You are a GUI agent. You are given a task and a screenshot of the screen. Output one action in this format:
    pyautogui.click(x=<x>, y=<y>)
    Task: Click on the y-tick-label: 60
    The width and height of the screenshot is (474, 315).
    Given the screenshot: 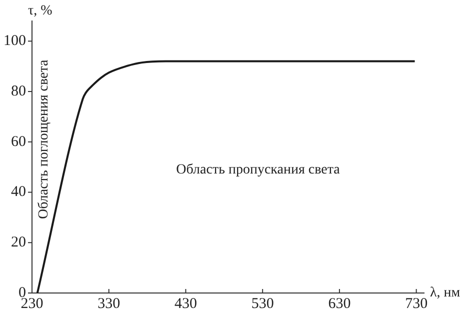 What is the action you would take?
    pyautogui.click(x=18, y=142)
    